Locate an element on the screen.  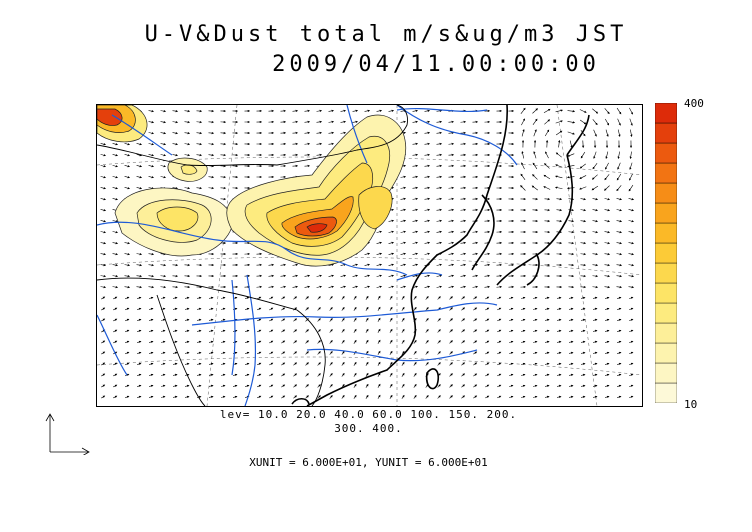
map-title: U-V&Dust total m/s&ug/m3 JST is located at coordinates (386, 34).